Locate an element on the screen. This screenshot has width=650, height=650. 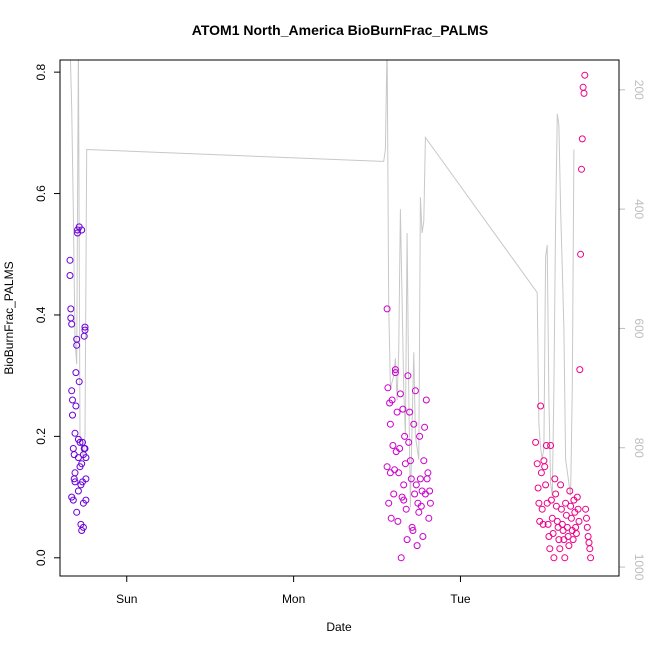
chart-title: ATOM1 North_America BioBurnFrac_PALMS is located at coordinates (340, 30).